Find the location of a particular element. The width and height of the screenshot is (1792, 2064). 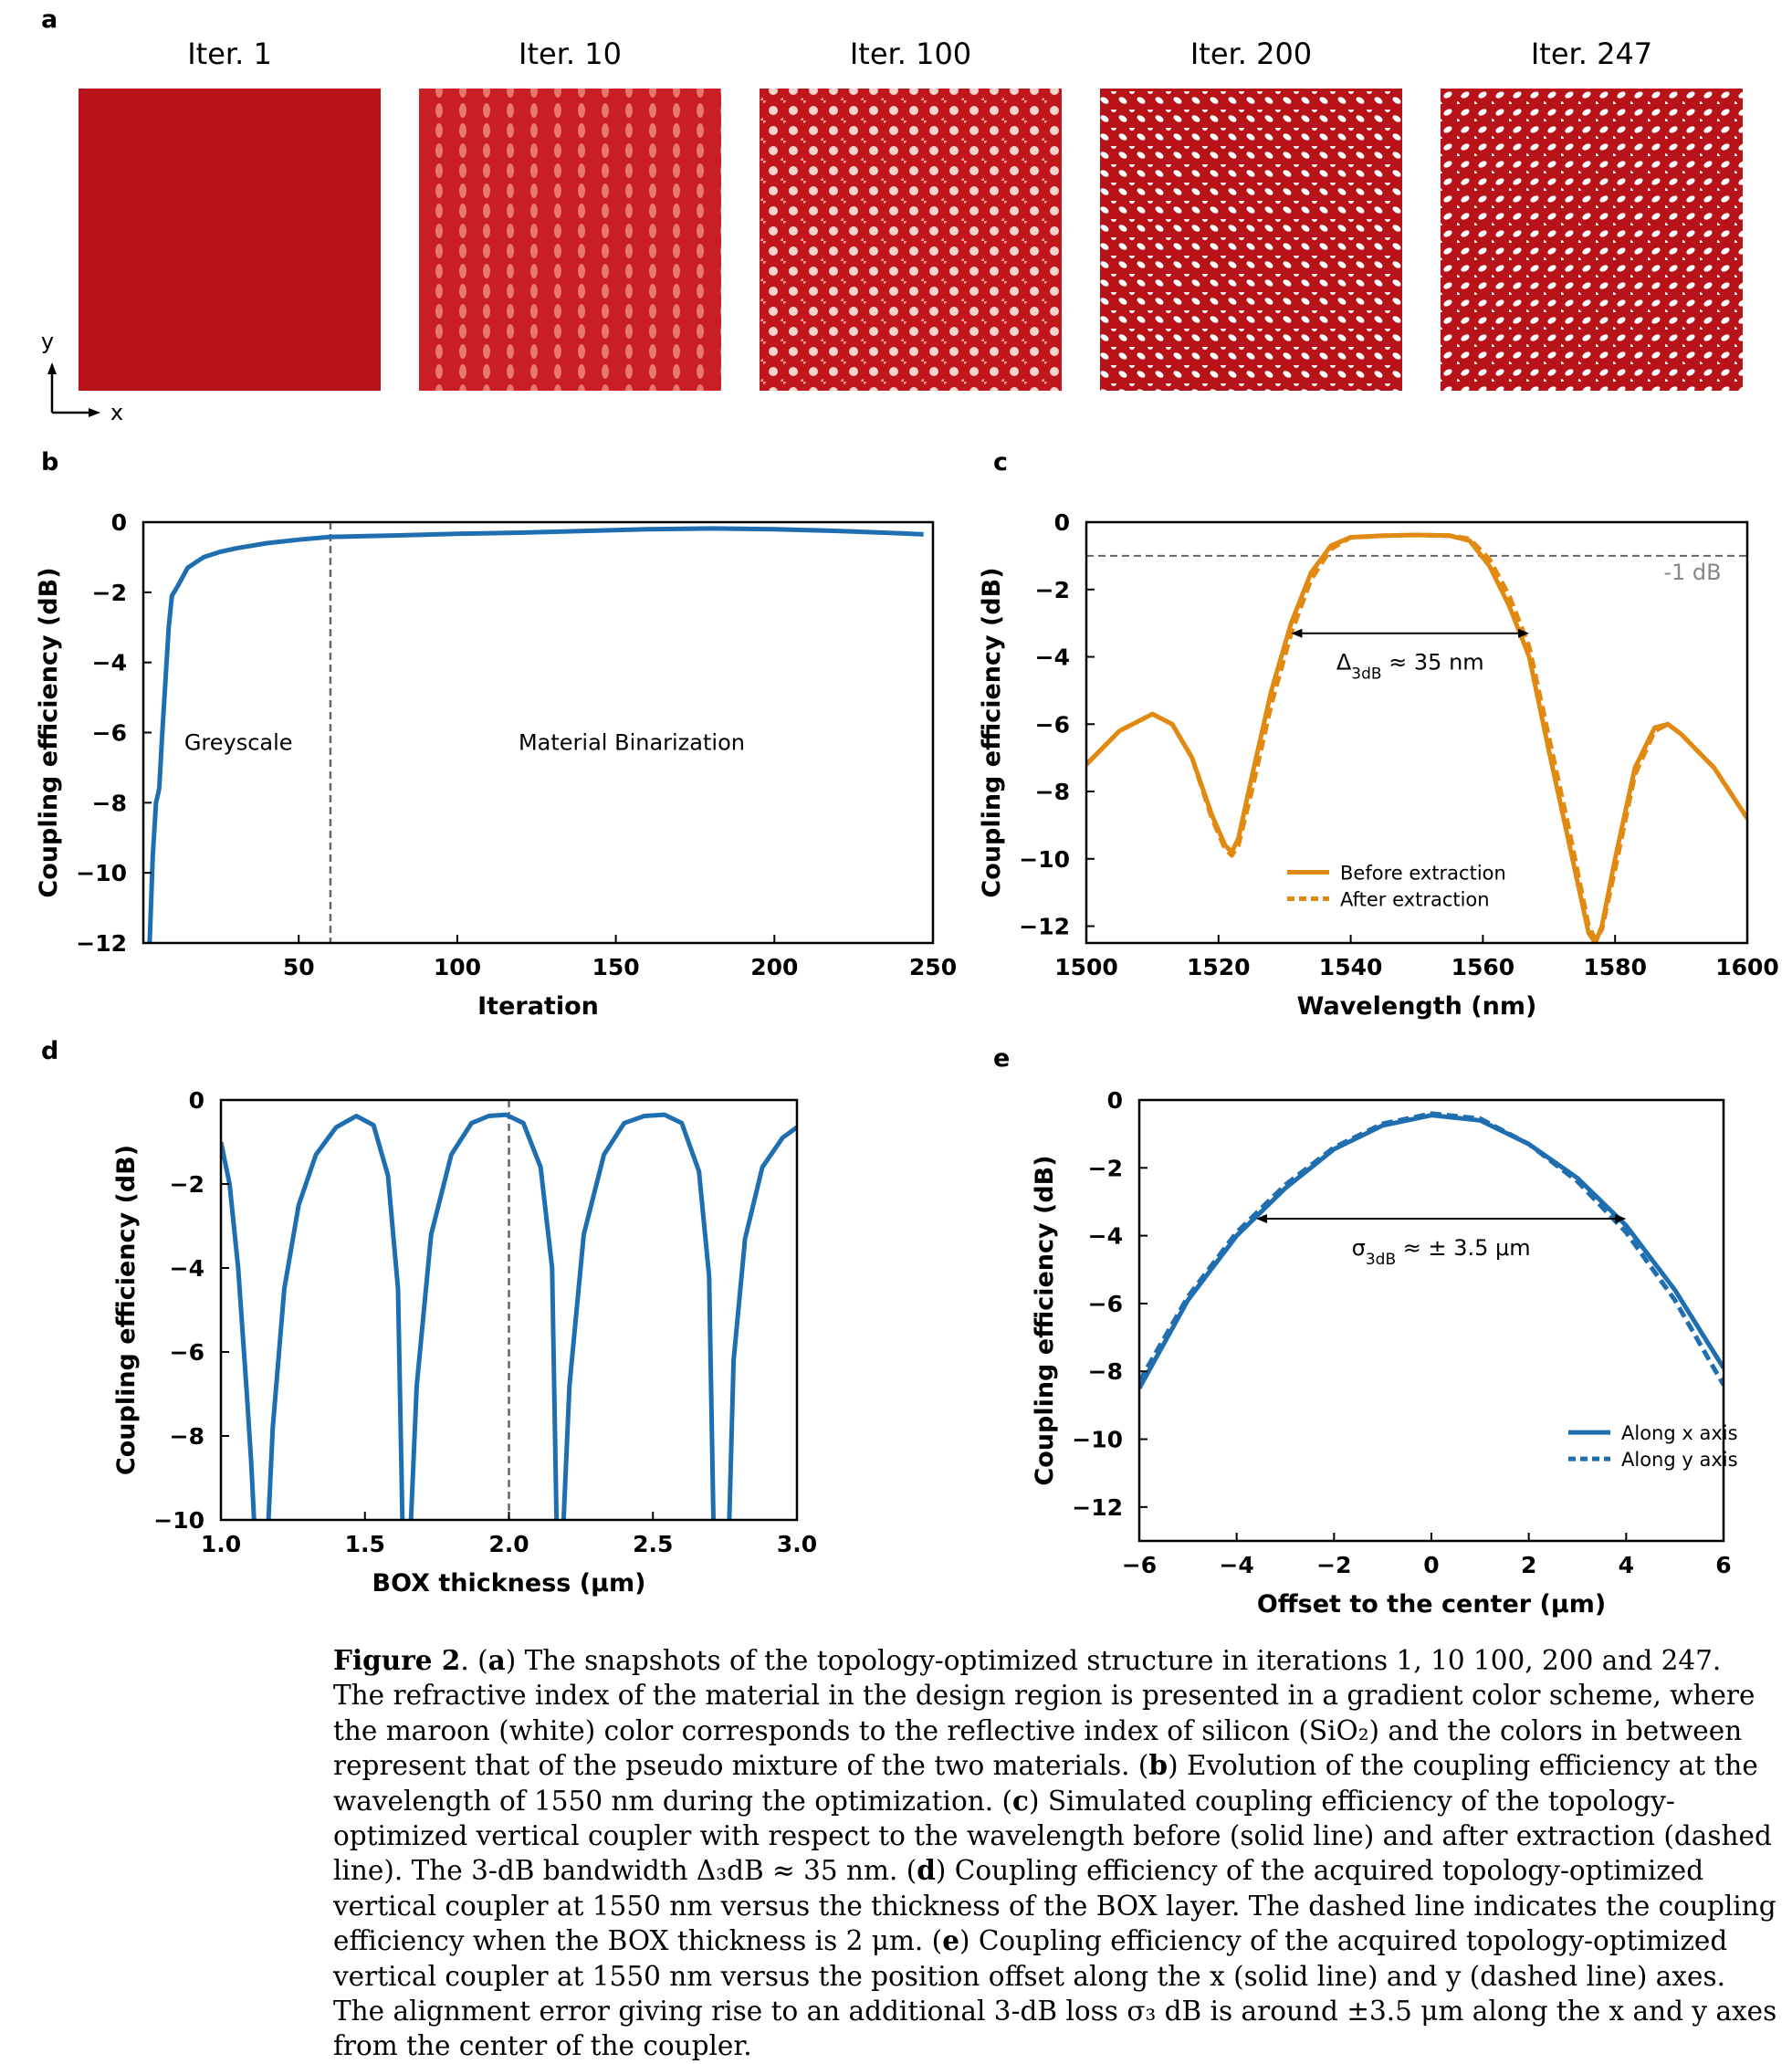

x-axis-label: BOX thickness (μm) is located at coordinates (509, 1584).